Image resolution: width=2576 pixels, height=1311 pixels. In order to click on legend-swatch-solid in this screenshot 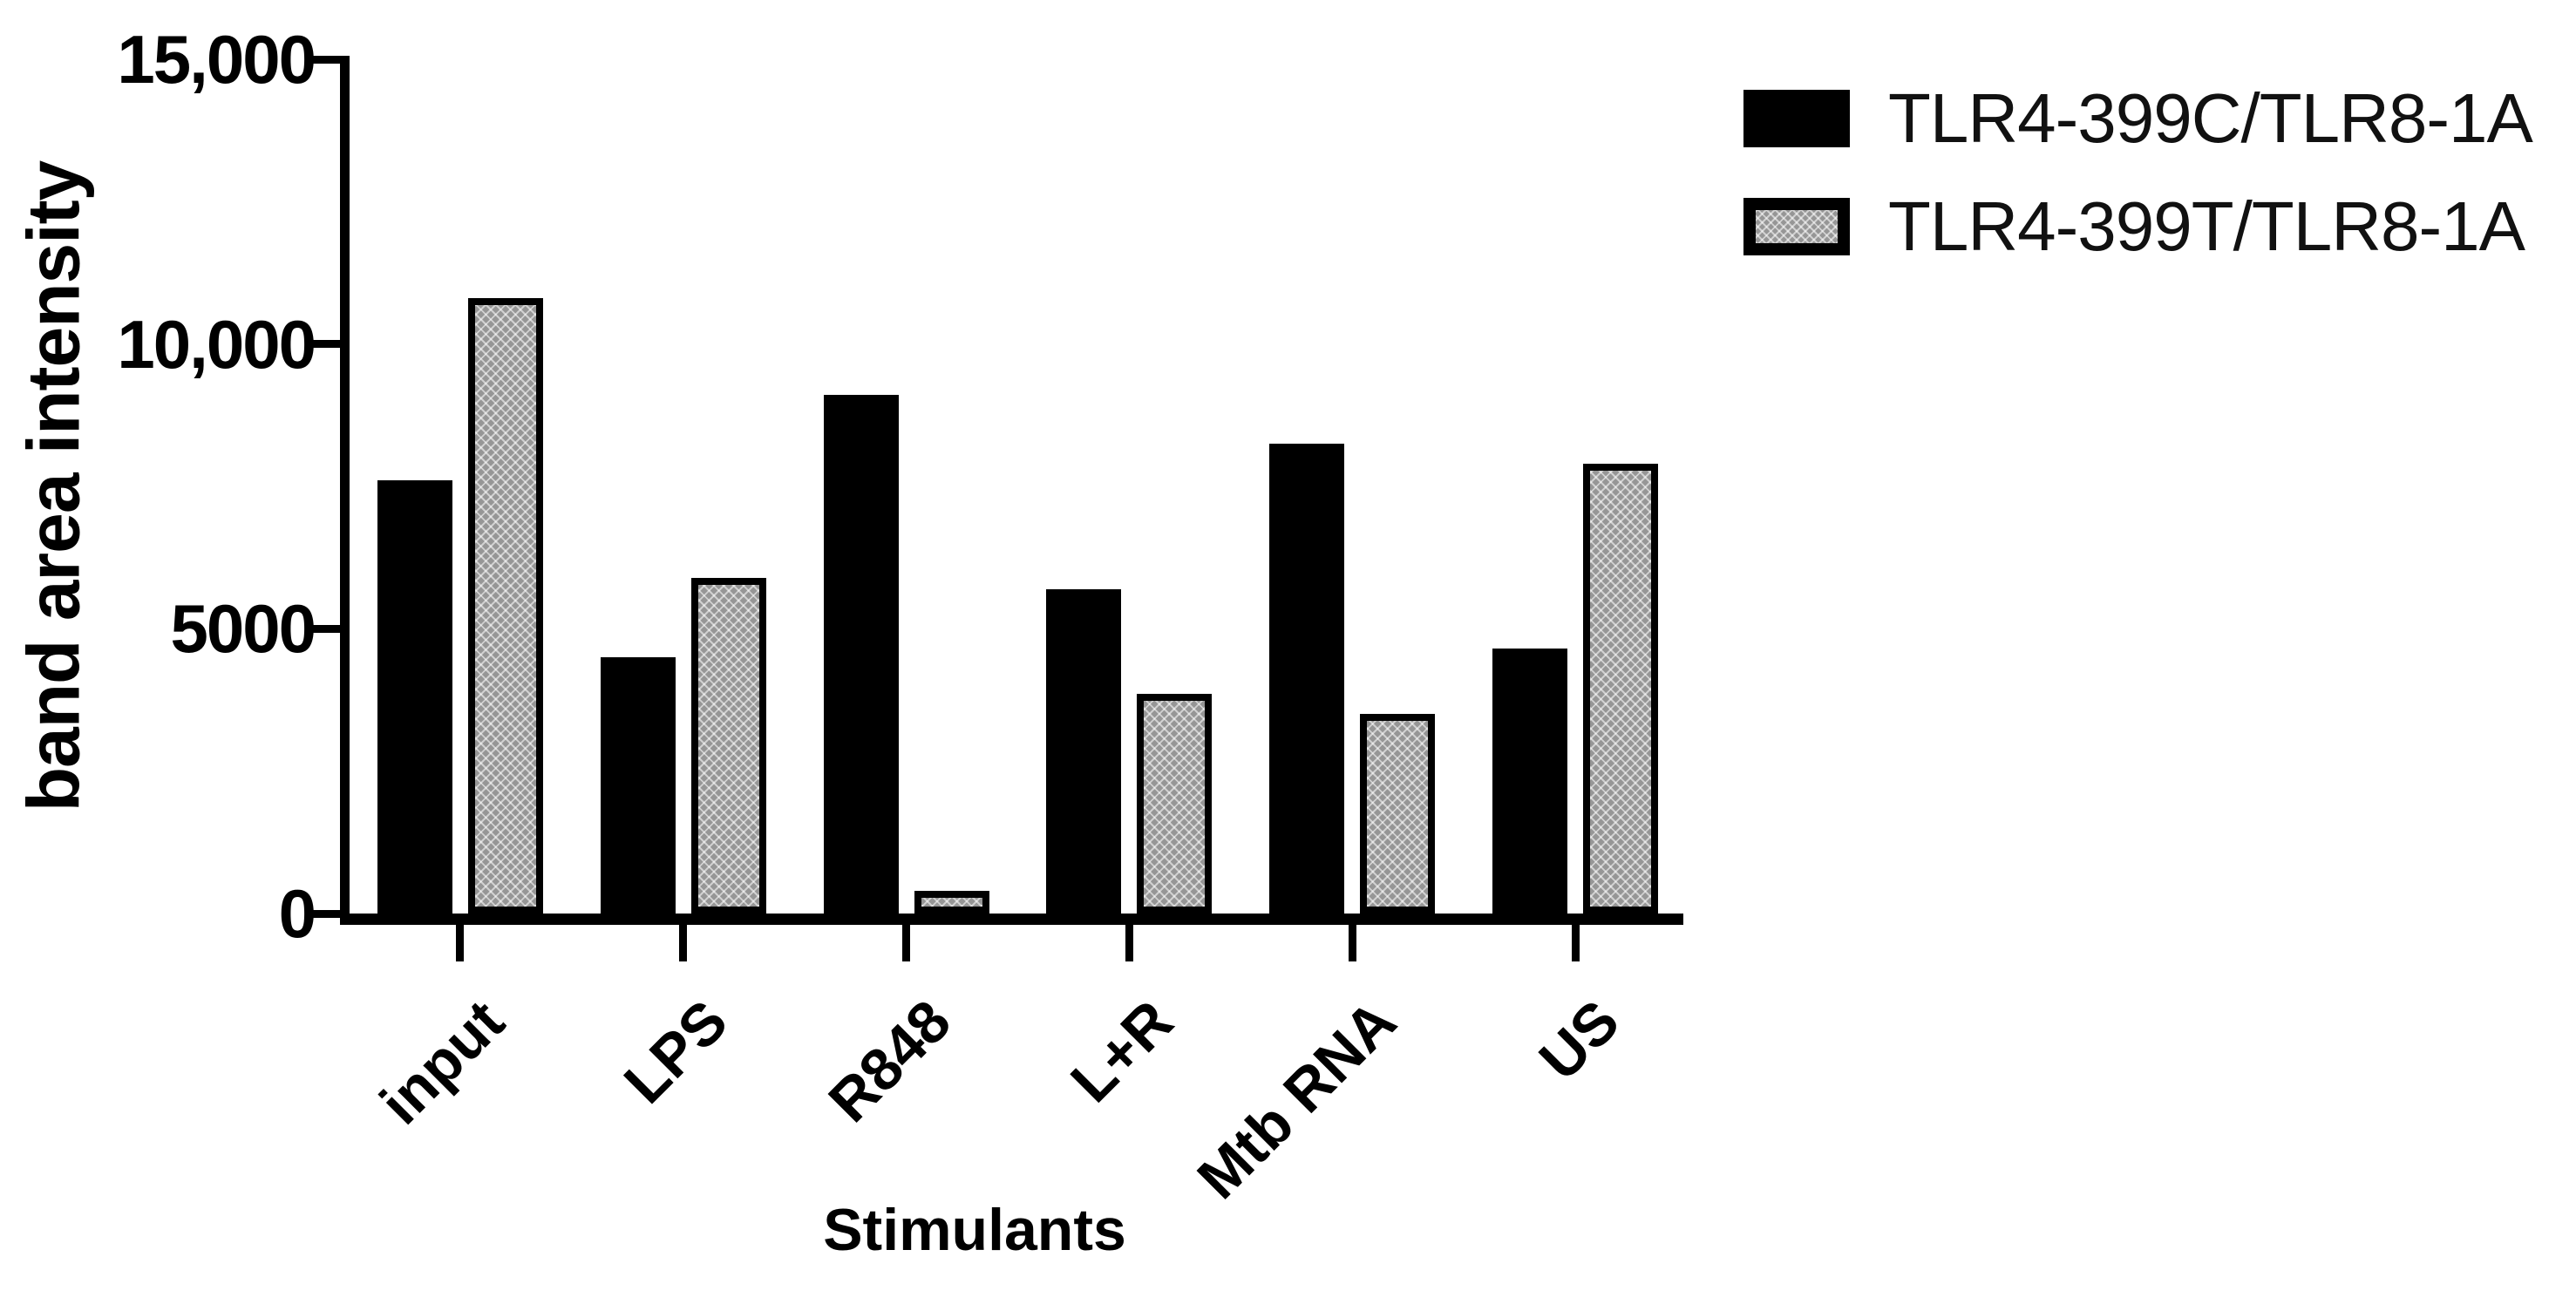, I will do `click(1796, 119)`.